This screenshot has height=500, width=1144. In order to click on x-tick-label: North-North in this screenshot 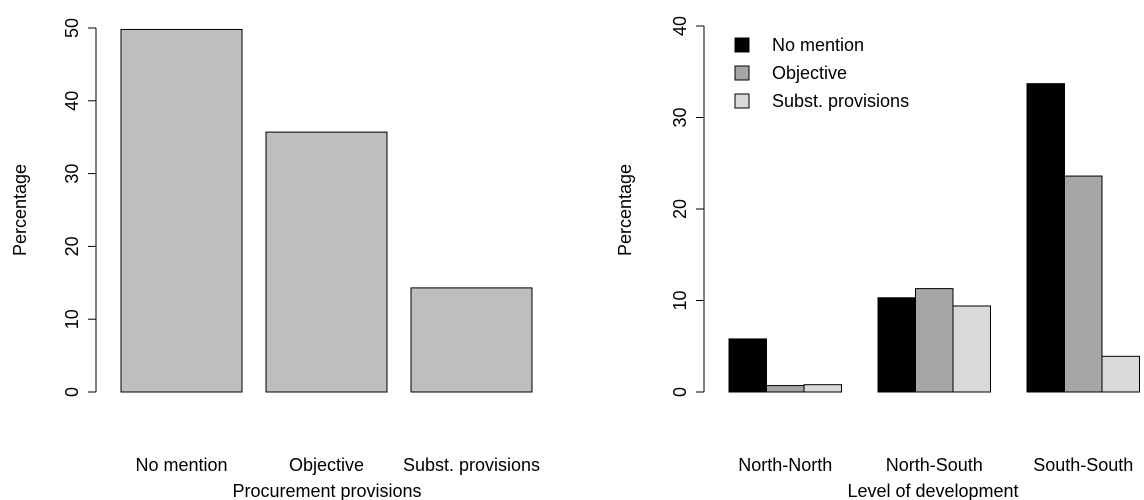, I will do `click(785, 465)`.